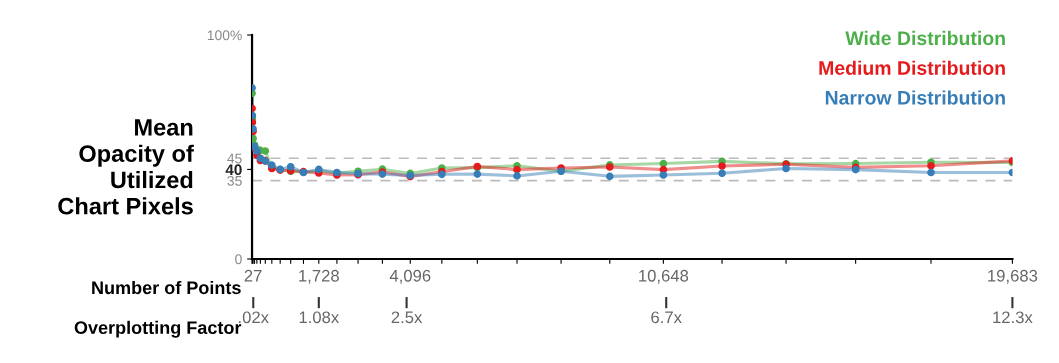  Describe the element at coordinates (319, 276) in the screenshot. I see `x-tick-label: 1,728` at that location.